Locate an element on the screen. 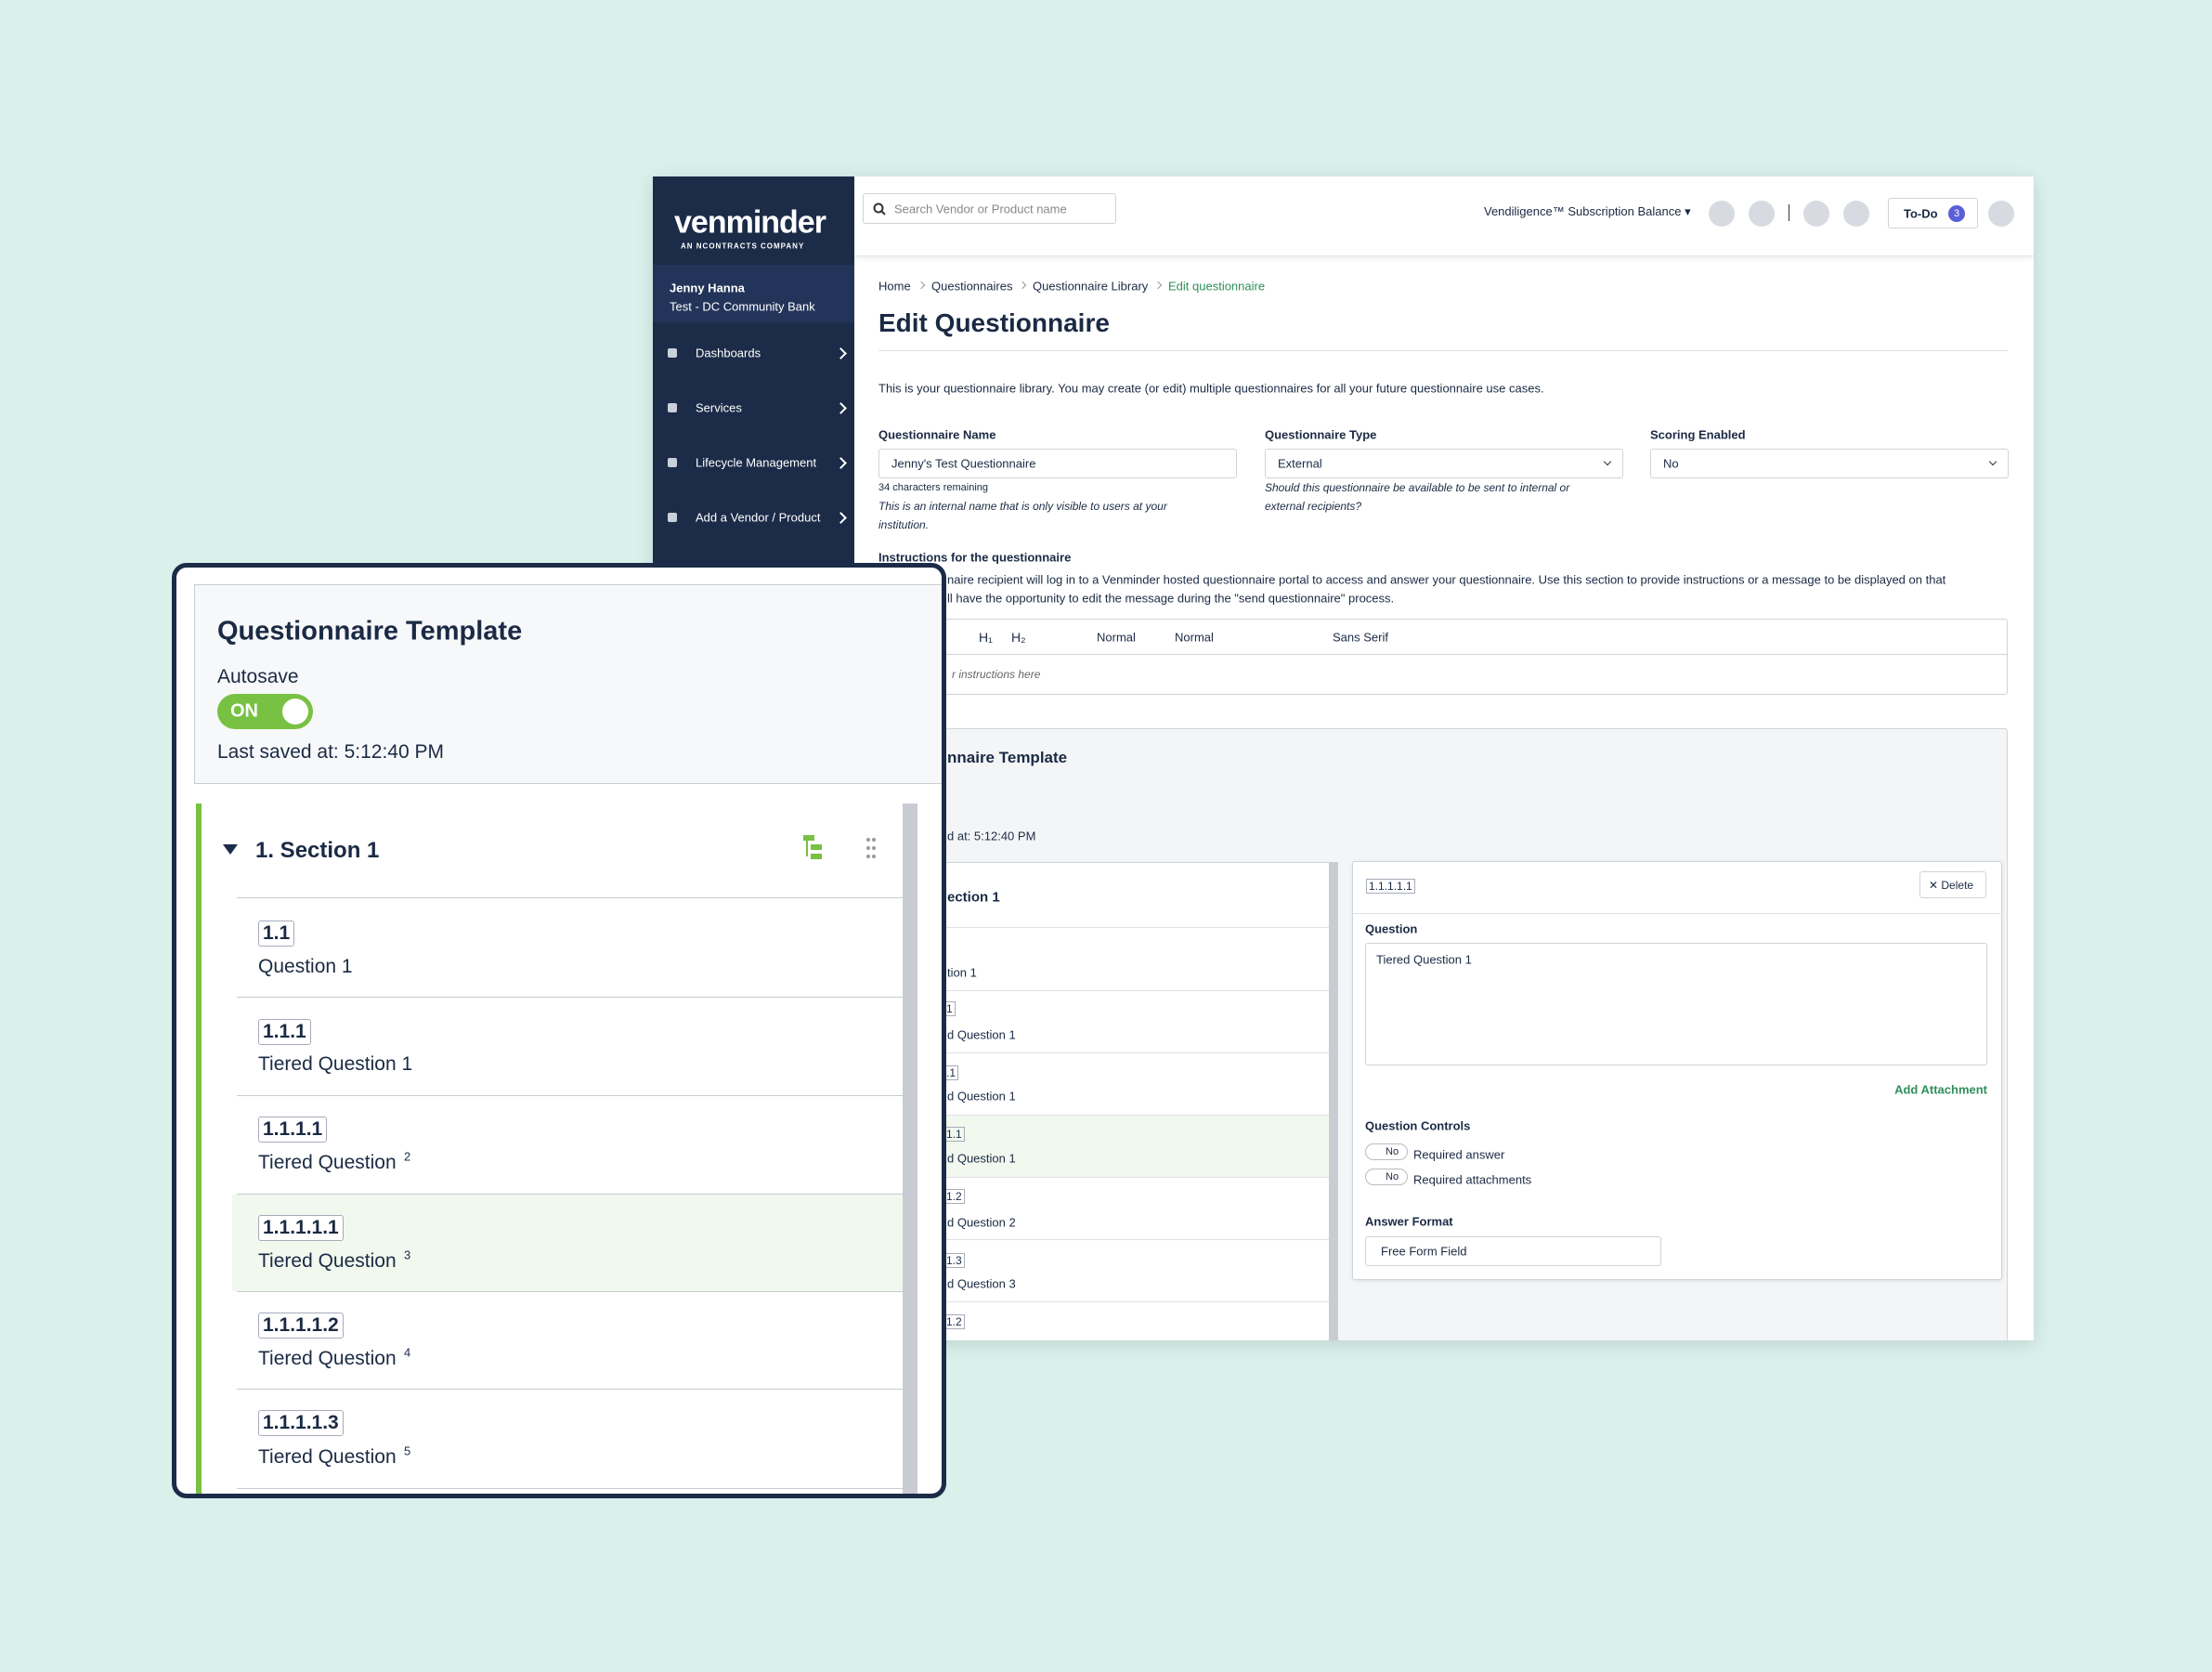 This screenshot has height=1672, width=2212. todo-button is located at coordinates (1933, 213).